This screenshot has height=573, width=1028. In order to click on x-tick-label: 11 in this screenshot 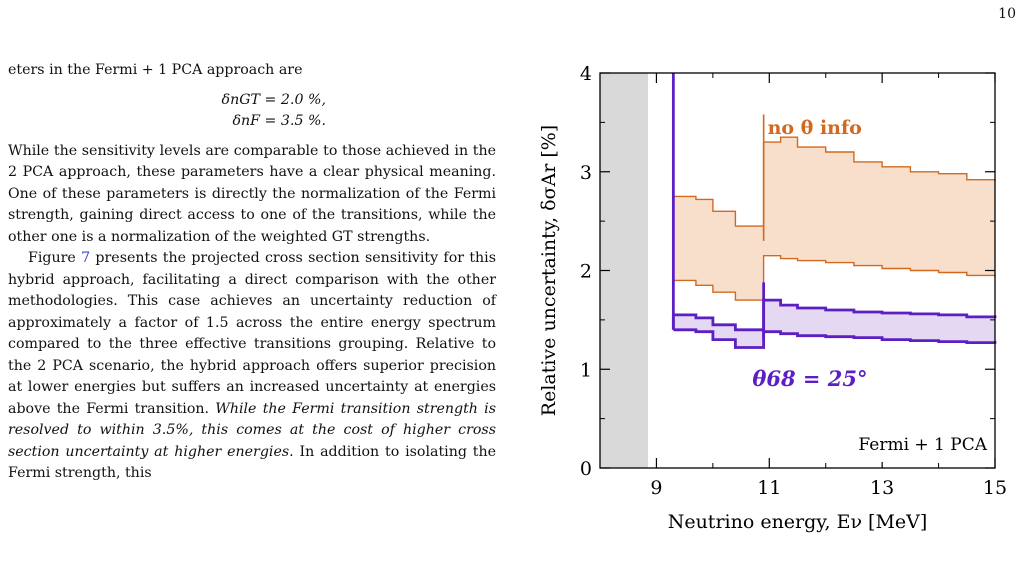, I will do `click(769, 488)`.